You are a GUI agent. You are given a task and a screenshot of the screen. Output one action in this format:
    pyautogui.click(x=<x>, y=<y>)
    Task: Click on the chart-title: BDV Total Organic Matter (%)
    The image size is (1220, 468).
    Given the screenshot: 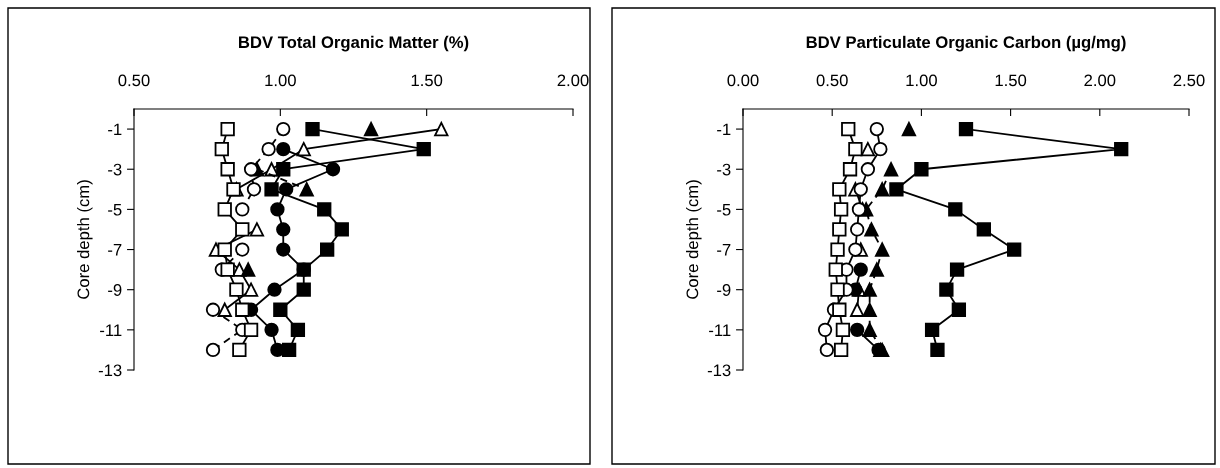 What is the action you would take?
    pyautogui.click(x=354, y=43)
    